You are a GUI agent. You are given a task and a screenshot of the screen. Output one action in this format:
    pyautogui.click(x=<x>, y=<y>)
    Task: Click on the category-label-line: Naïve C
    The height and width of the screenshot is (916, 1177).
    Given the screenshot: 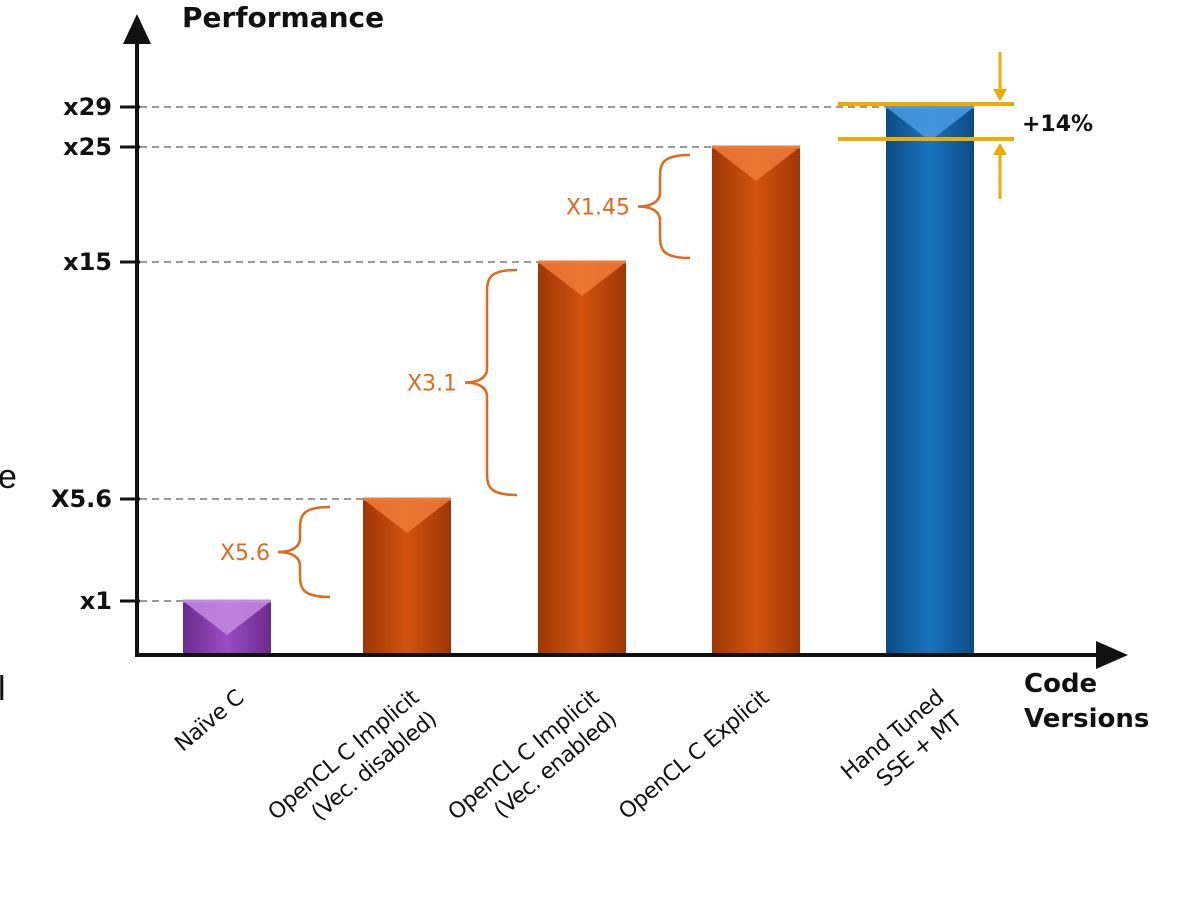 What is the action you would take?
    pyautogui.click(x=209, y=721)
    